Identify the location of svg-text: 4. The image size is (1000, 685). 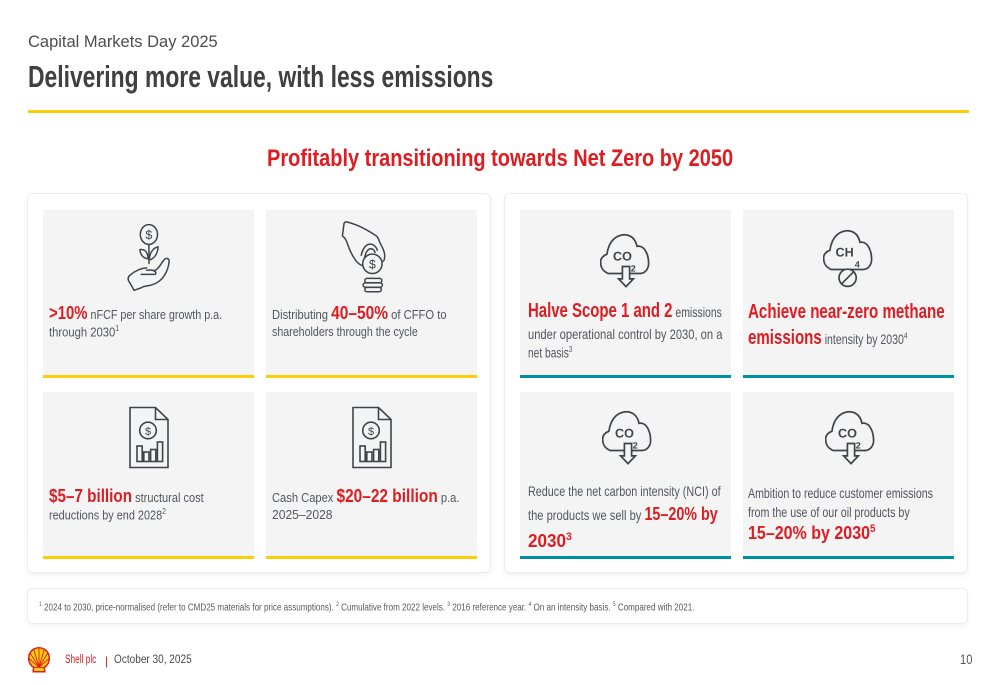
(856, 265).